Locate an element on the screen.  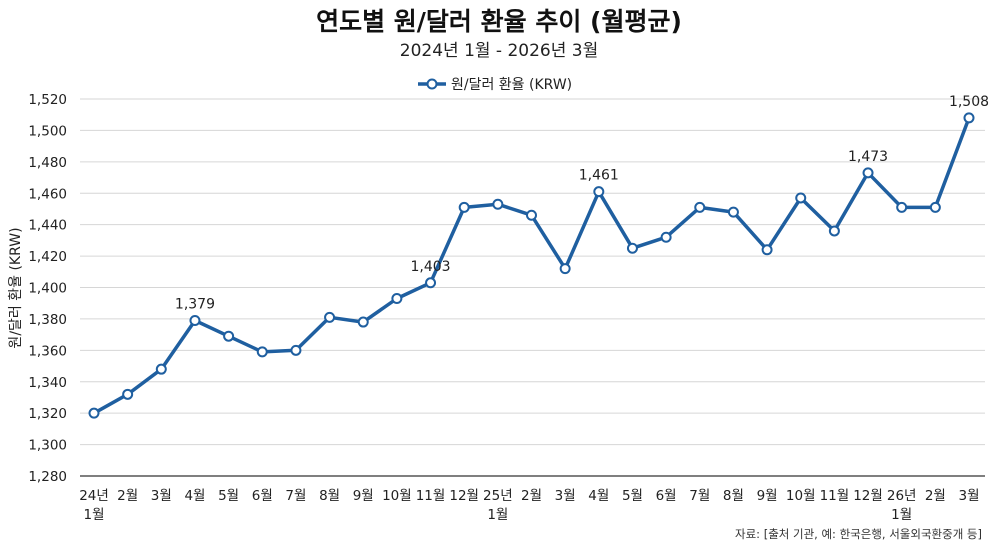
y-tick-label: 1,280 is located at coordinates (47, 477).